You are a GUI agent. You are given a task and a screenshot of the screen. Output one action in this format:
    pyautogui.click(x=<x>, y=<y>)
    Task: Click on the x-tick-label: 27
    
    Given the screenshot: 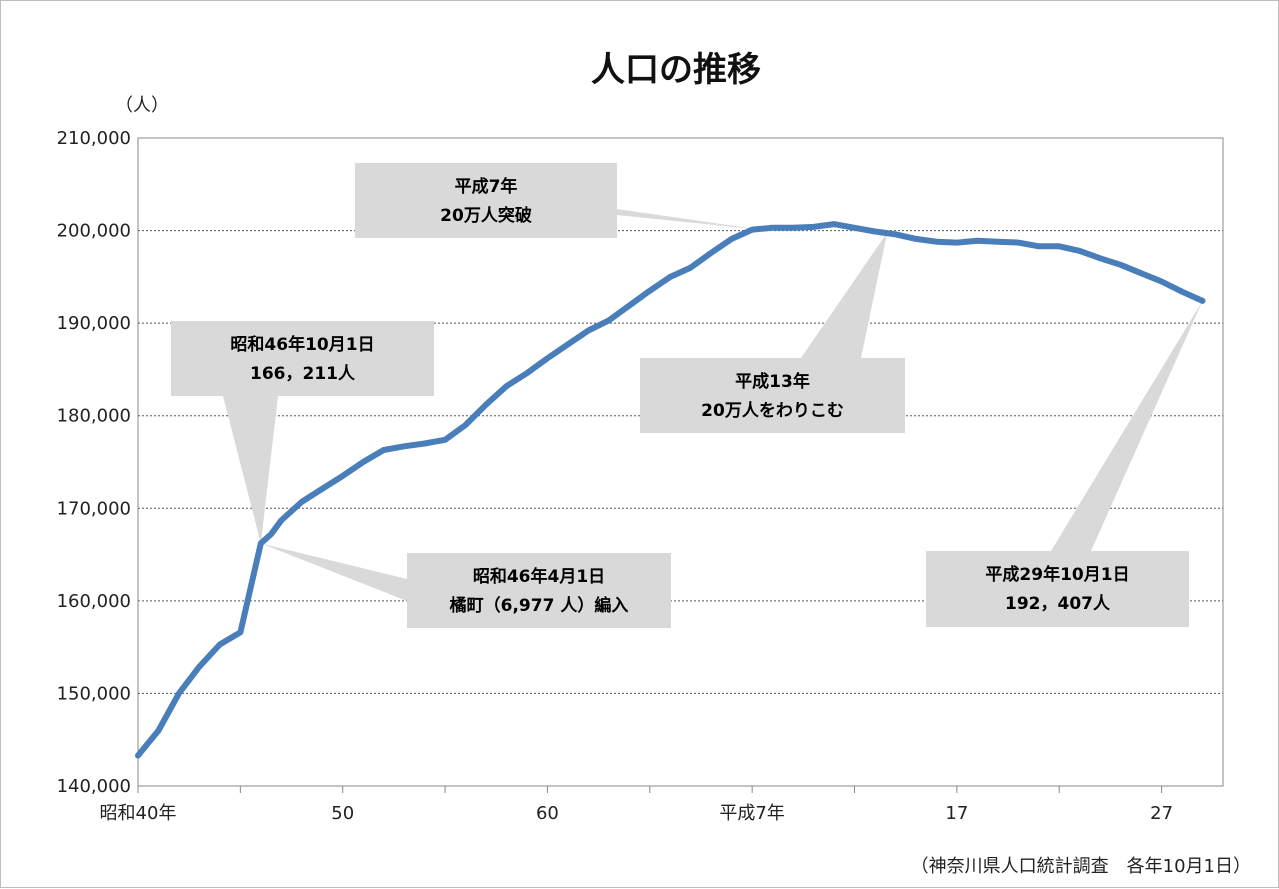 What is the action you would take?
    pyautogui.click(x=1161, y=813)
    